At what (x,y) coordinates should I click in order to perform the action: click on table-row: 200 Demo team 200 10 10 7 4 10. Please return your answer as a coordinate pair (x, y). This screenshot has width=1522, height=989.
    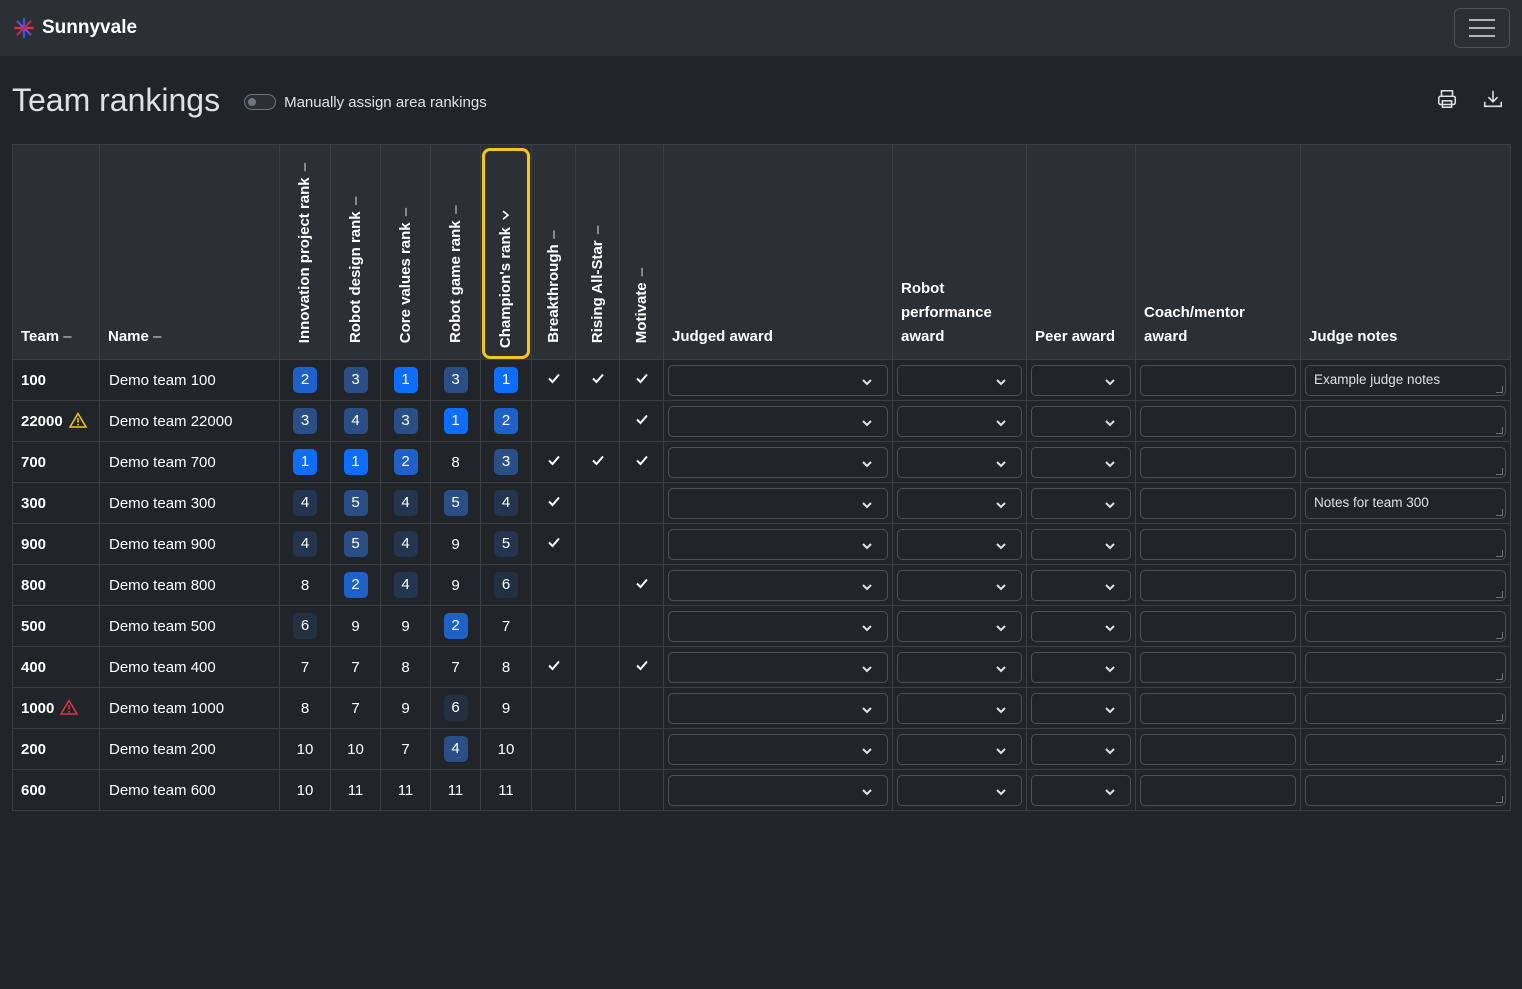
    Looking at the image, I should click on (761, 749).